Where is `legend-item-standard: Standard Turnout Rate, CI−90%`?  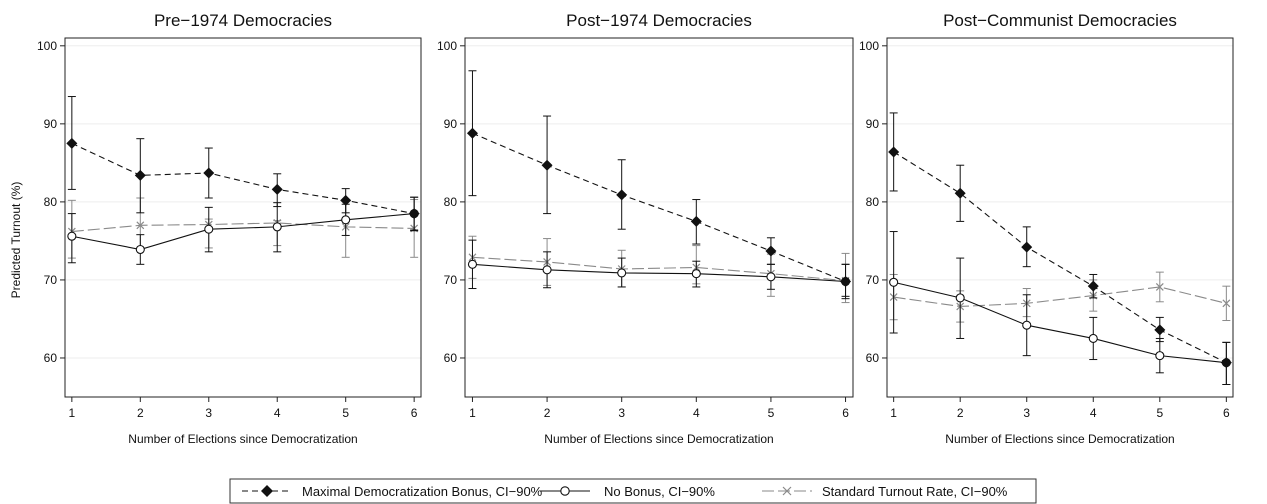
legend-item-standard: Standard Turnout Rate, CI−90% is located at coordinates (885, 491).